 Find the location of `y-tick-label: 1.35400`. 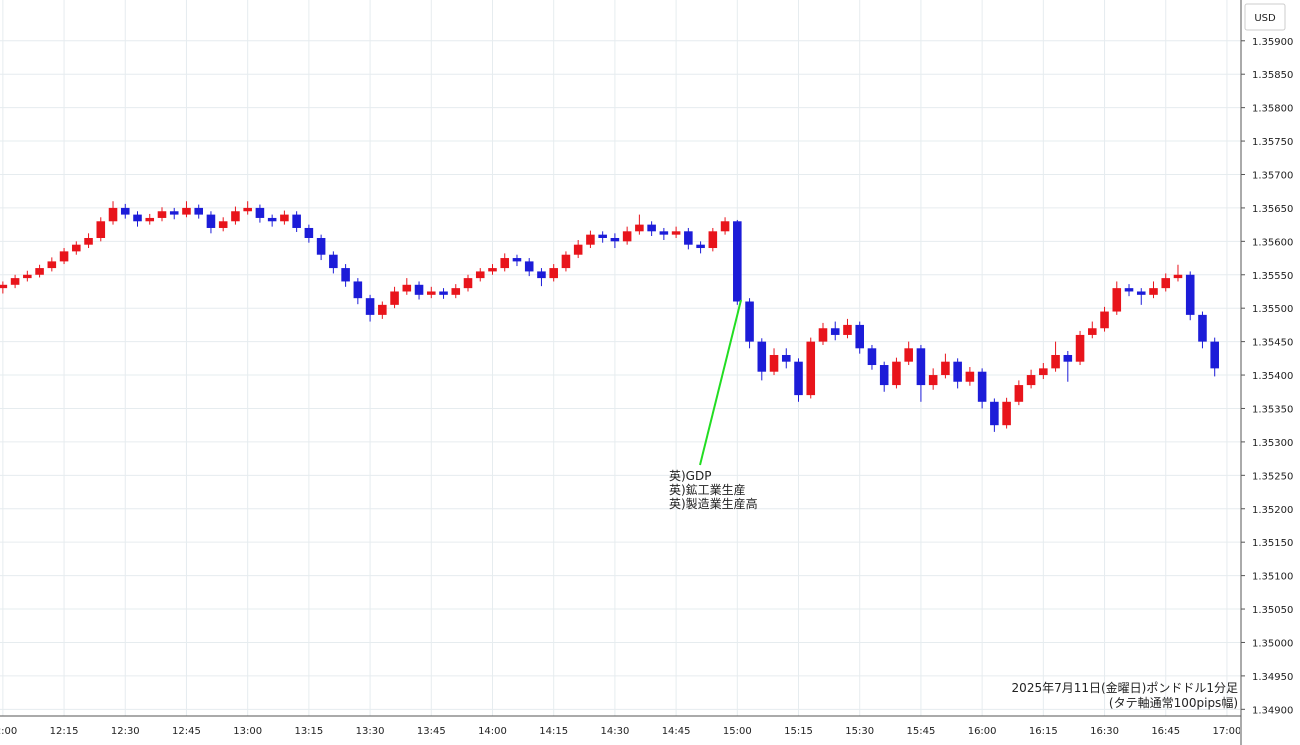

y-tick-label: 1.35400 is located at coordinates (1272, 376).